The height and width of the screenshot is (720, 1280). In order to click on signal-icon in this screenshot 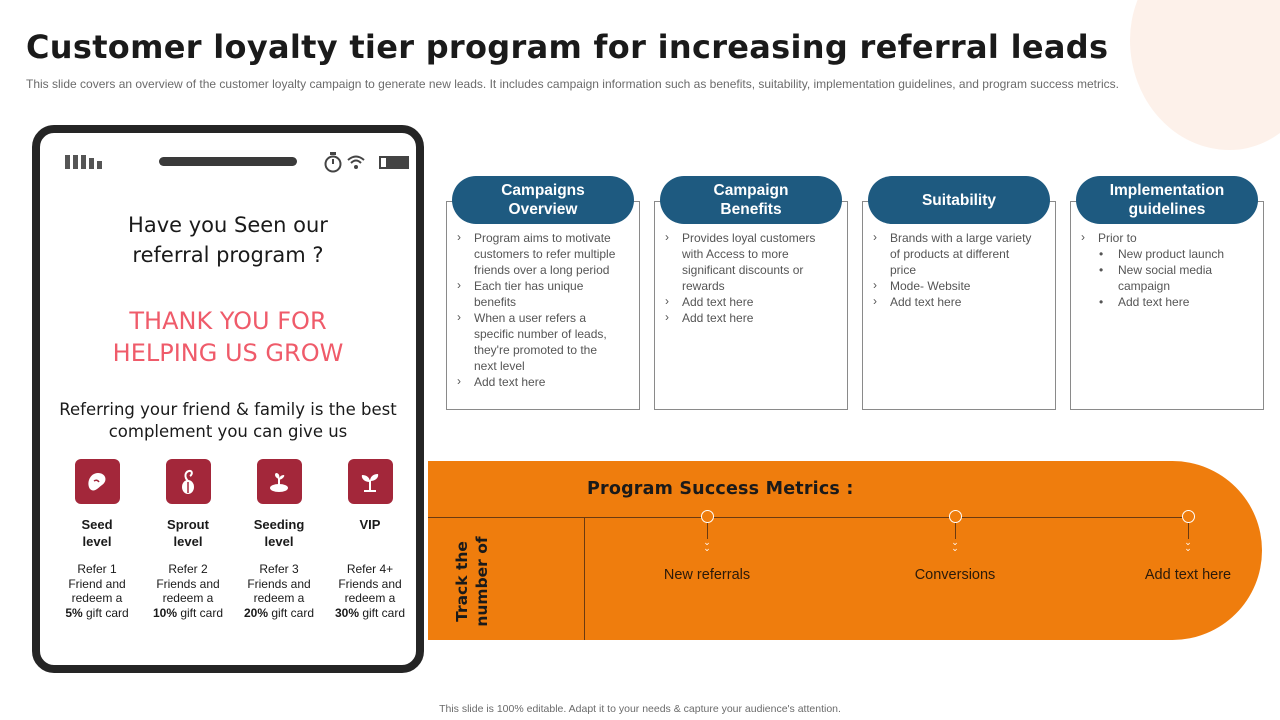, I will do `click(83, 162)`.